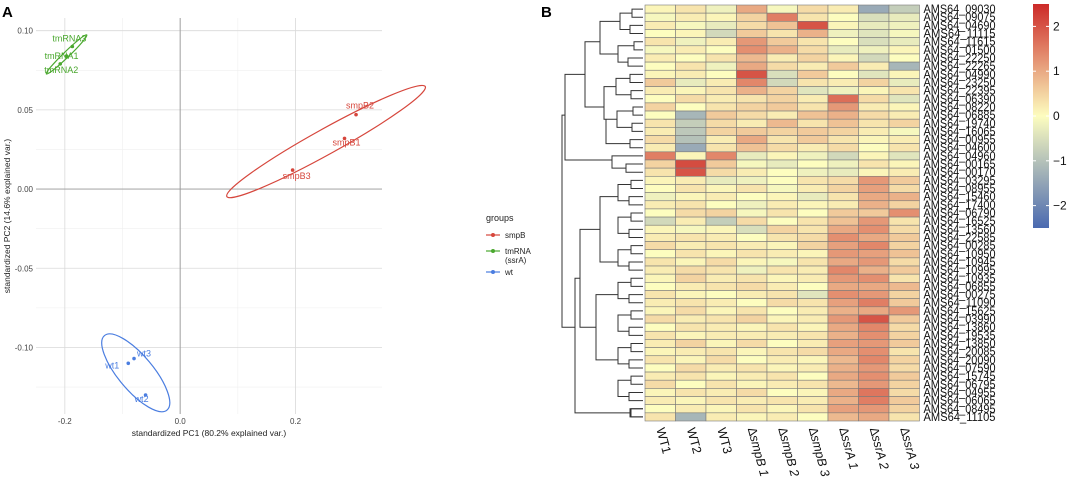 Image resolution: width=1074 pixels, height=492 pixels. What do you see at coordinates (111, 365) in the screenshot?
I see `point-label-wt1: wt1` at bounding box center [111, 365].